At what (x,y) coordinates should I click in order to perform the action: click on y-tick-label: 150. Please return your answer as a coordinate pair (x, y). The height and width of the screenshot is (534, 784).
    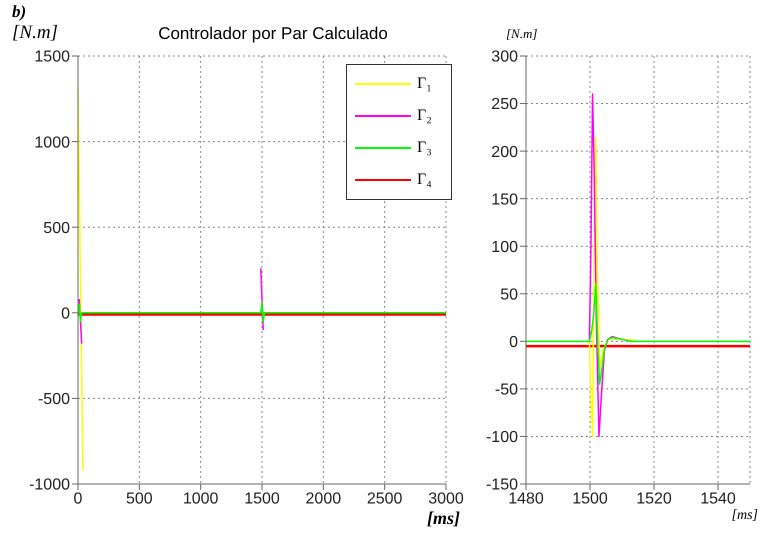
    Looking at the image, I should click on (504, 199).